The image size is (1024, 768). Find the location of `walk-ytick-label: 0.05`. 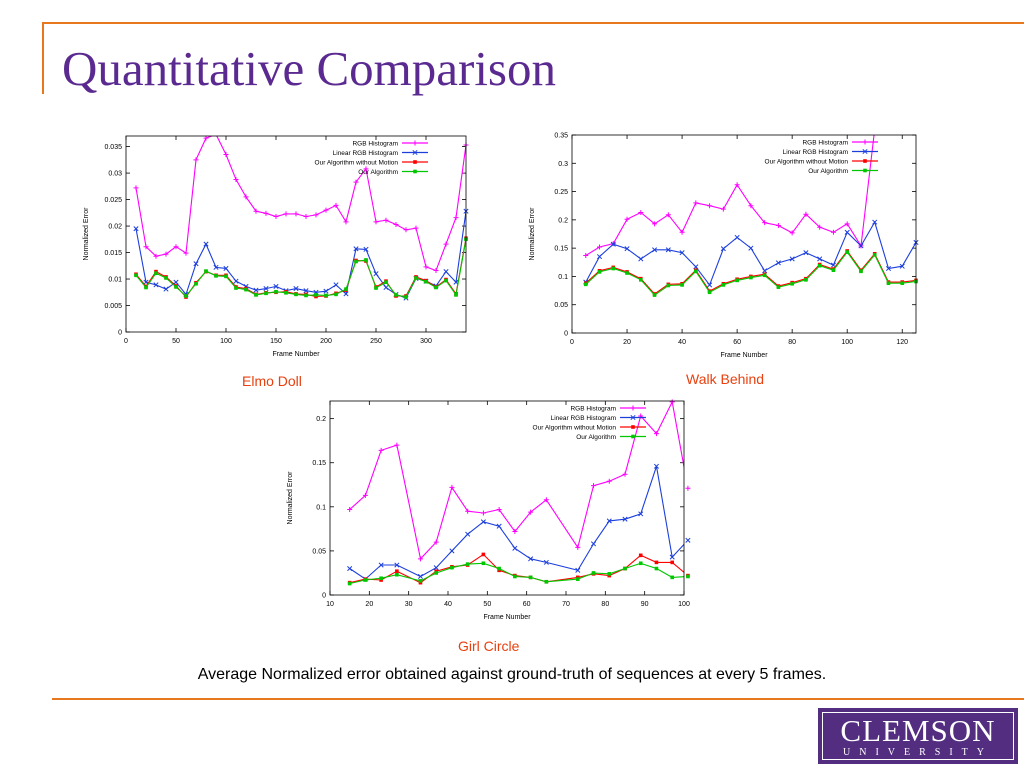

walk-ytick-label: 0.05 is located at coordinates (561, 305).